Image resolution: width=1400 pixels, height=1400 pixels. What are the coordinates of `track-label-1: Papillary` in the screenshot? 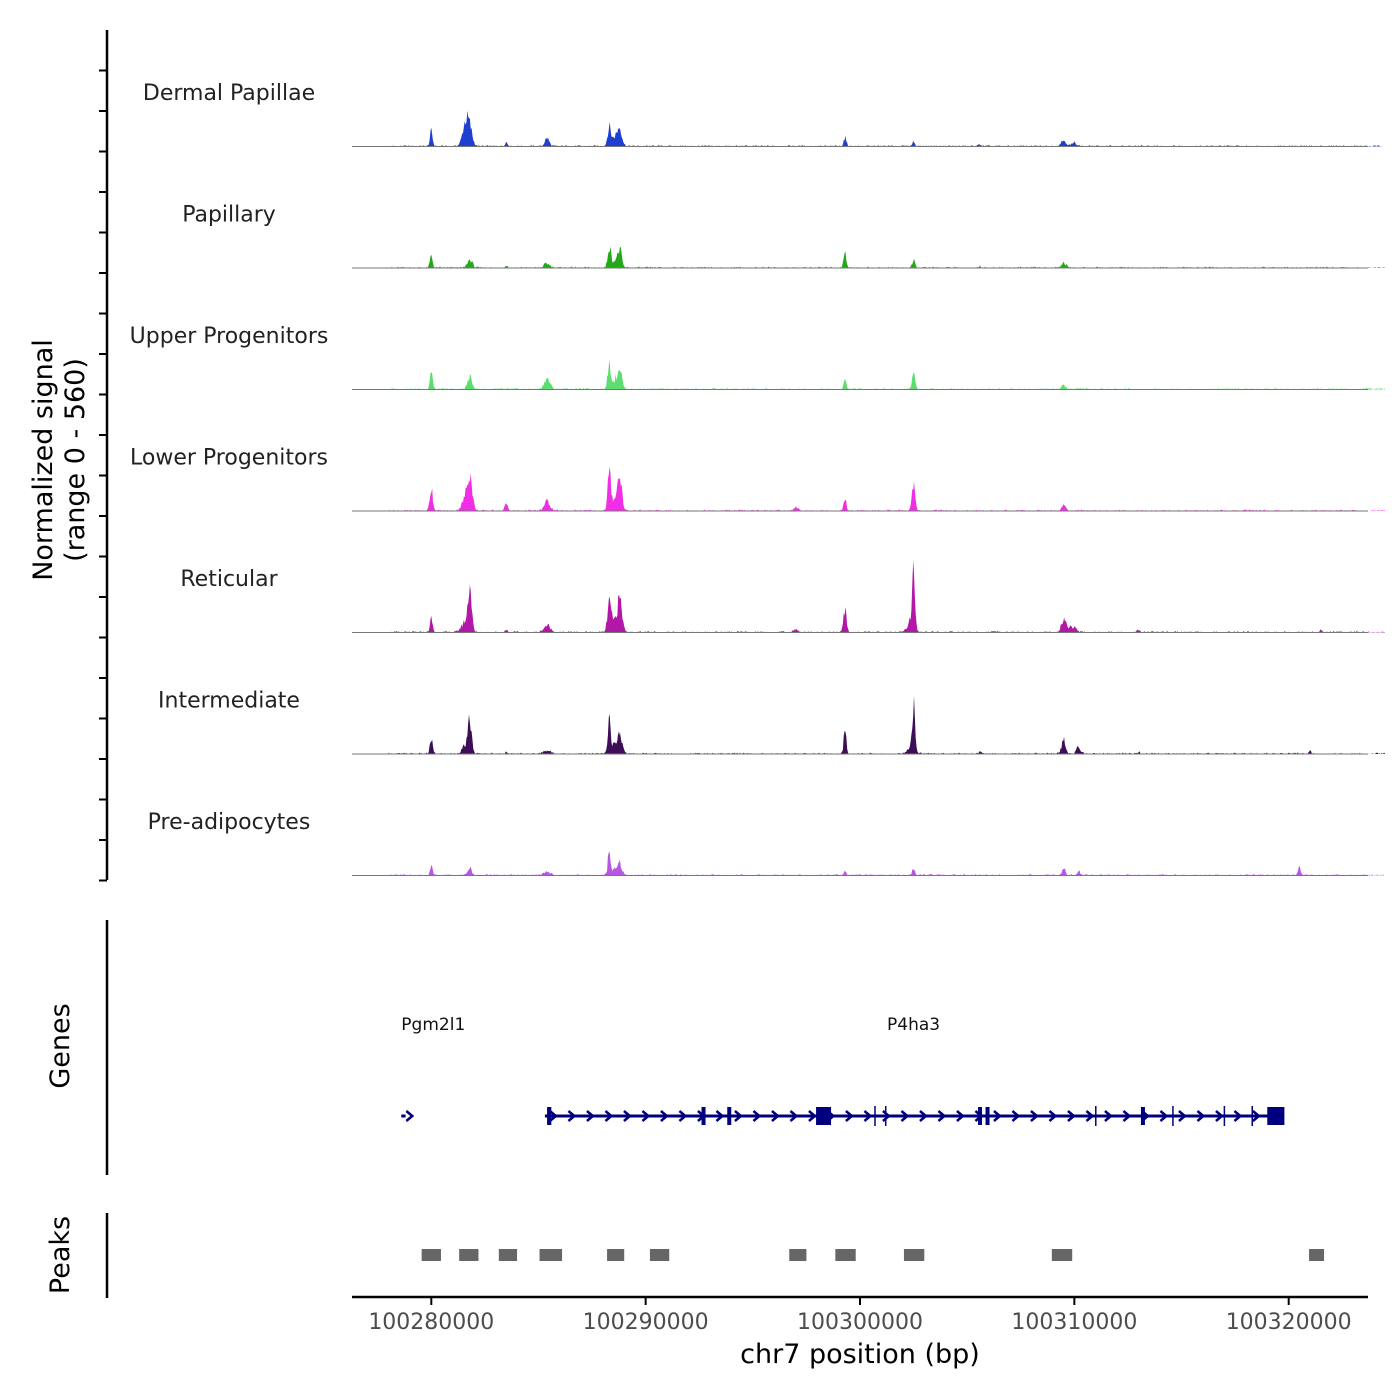 It's located at (229, 215).